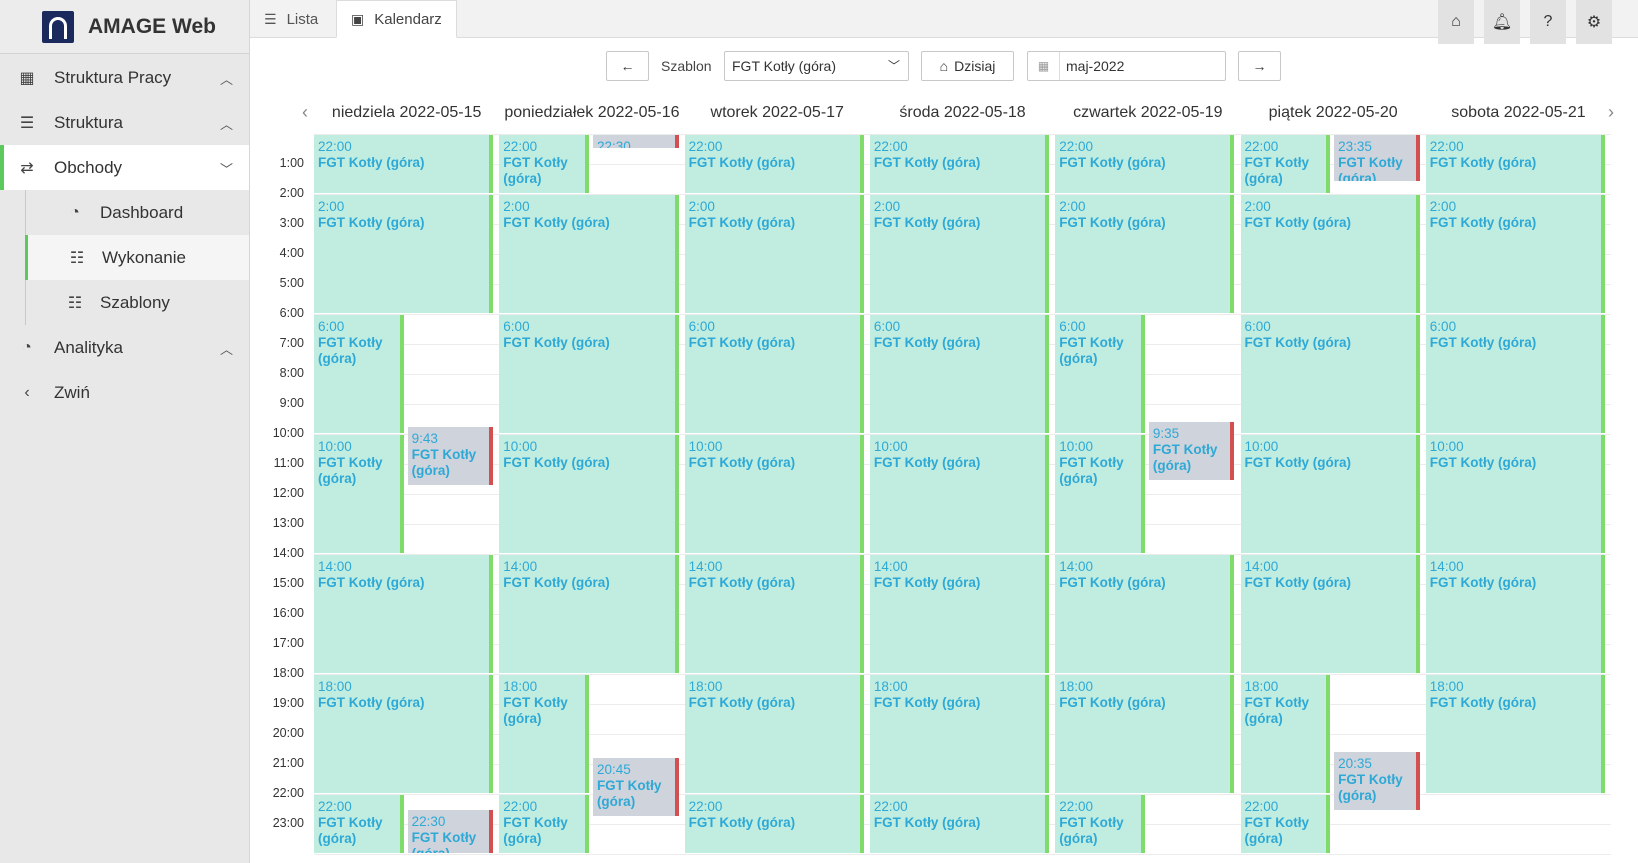 The image size is (1638, 863). I want to click on event-missed: 20:35 FGT Kotły (góra), so click(1377, 781).